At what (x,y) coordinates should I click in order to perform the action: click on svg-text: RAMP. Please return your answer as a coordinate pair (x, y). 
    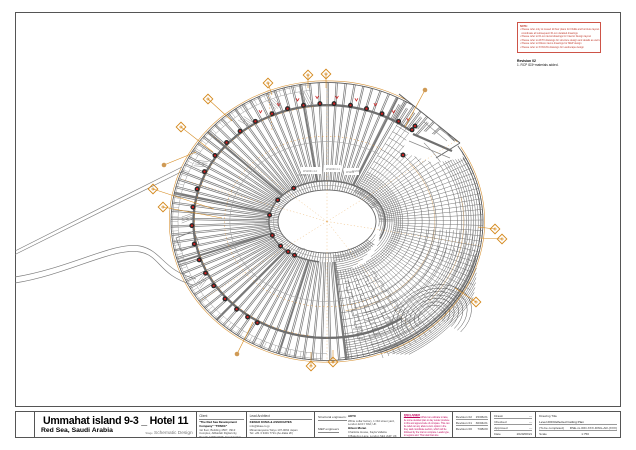
    Looking at the image, I should click on (357, 329).